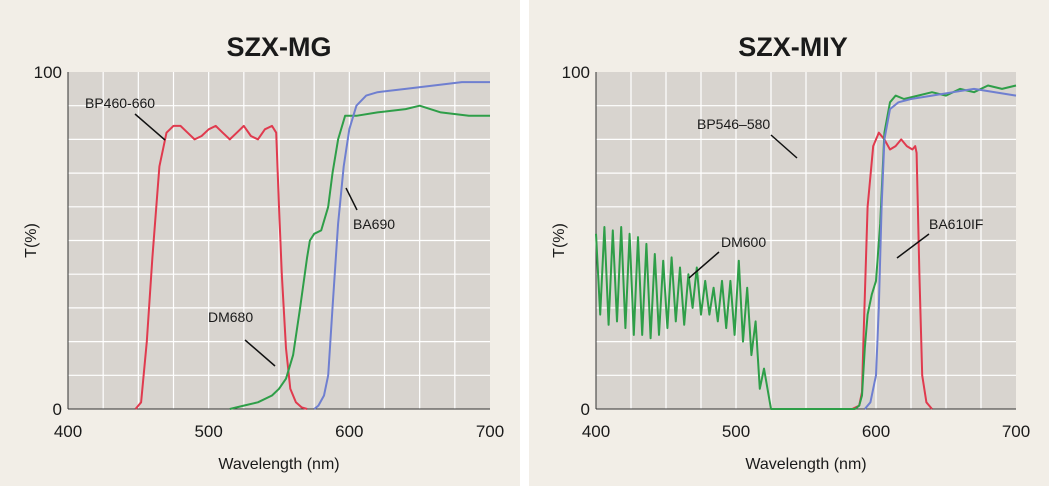 The image size is (1049, 486). Describe the element at coordinates (793, 47) in the screenshot. I see `chart-title: SZX-MIY` at that location.